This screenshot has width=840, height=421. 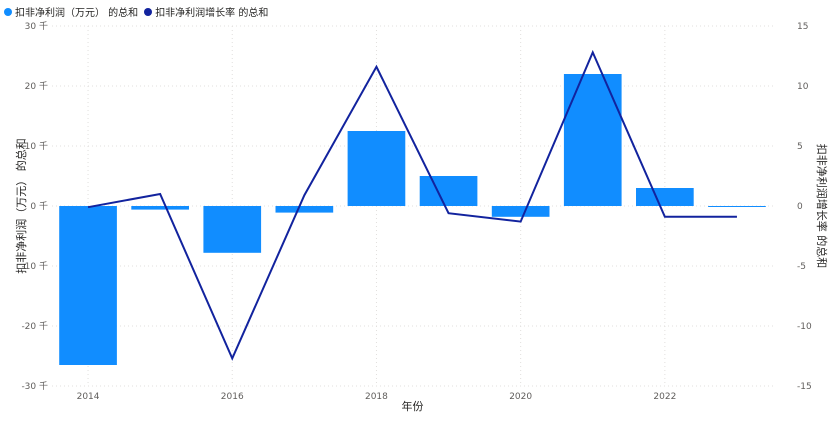 What do you see at coordinates (804, 327) in the screenshot?
I see `y-right-tick-label: -10` at bounding box center [804, 327].